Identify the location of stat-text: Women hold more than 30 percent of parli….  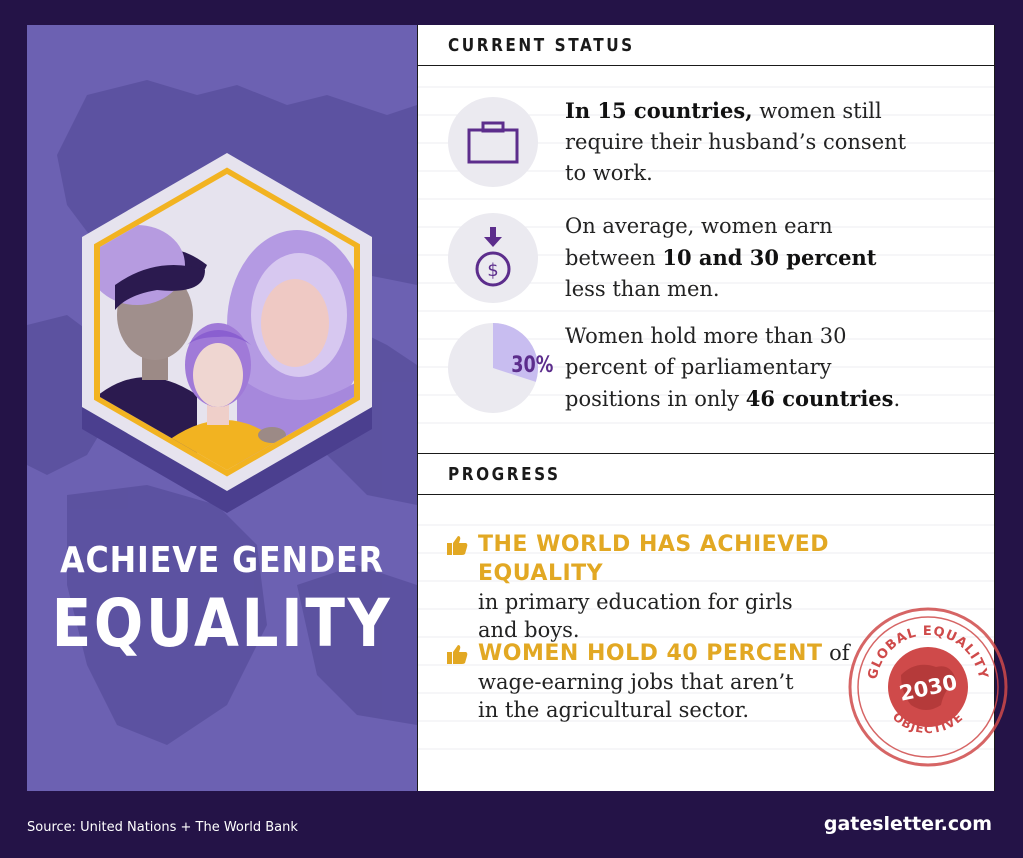
(765, 368).